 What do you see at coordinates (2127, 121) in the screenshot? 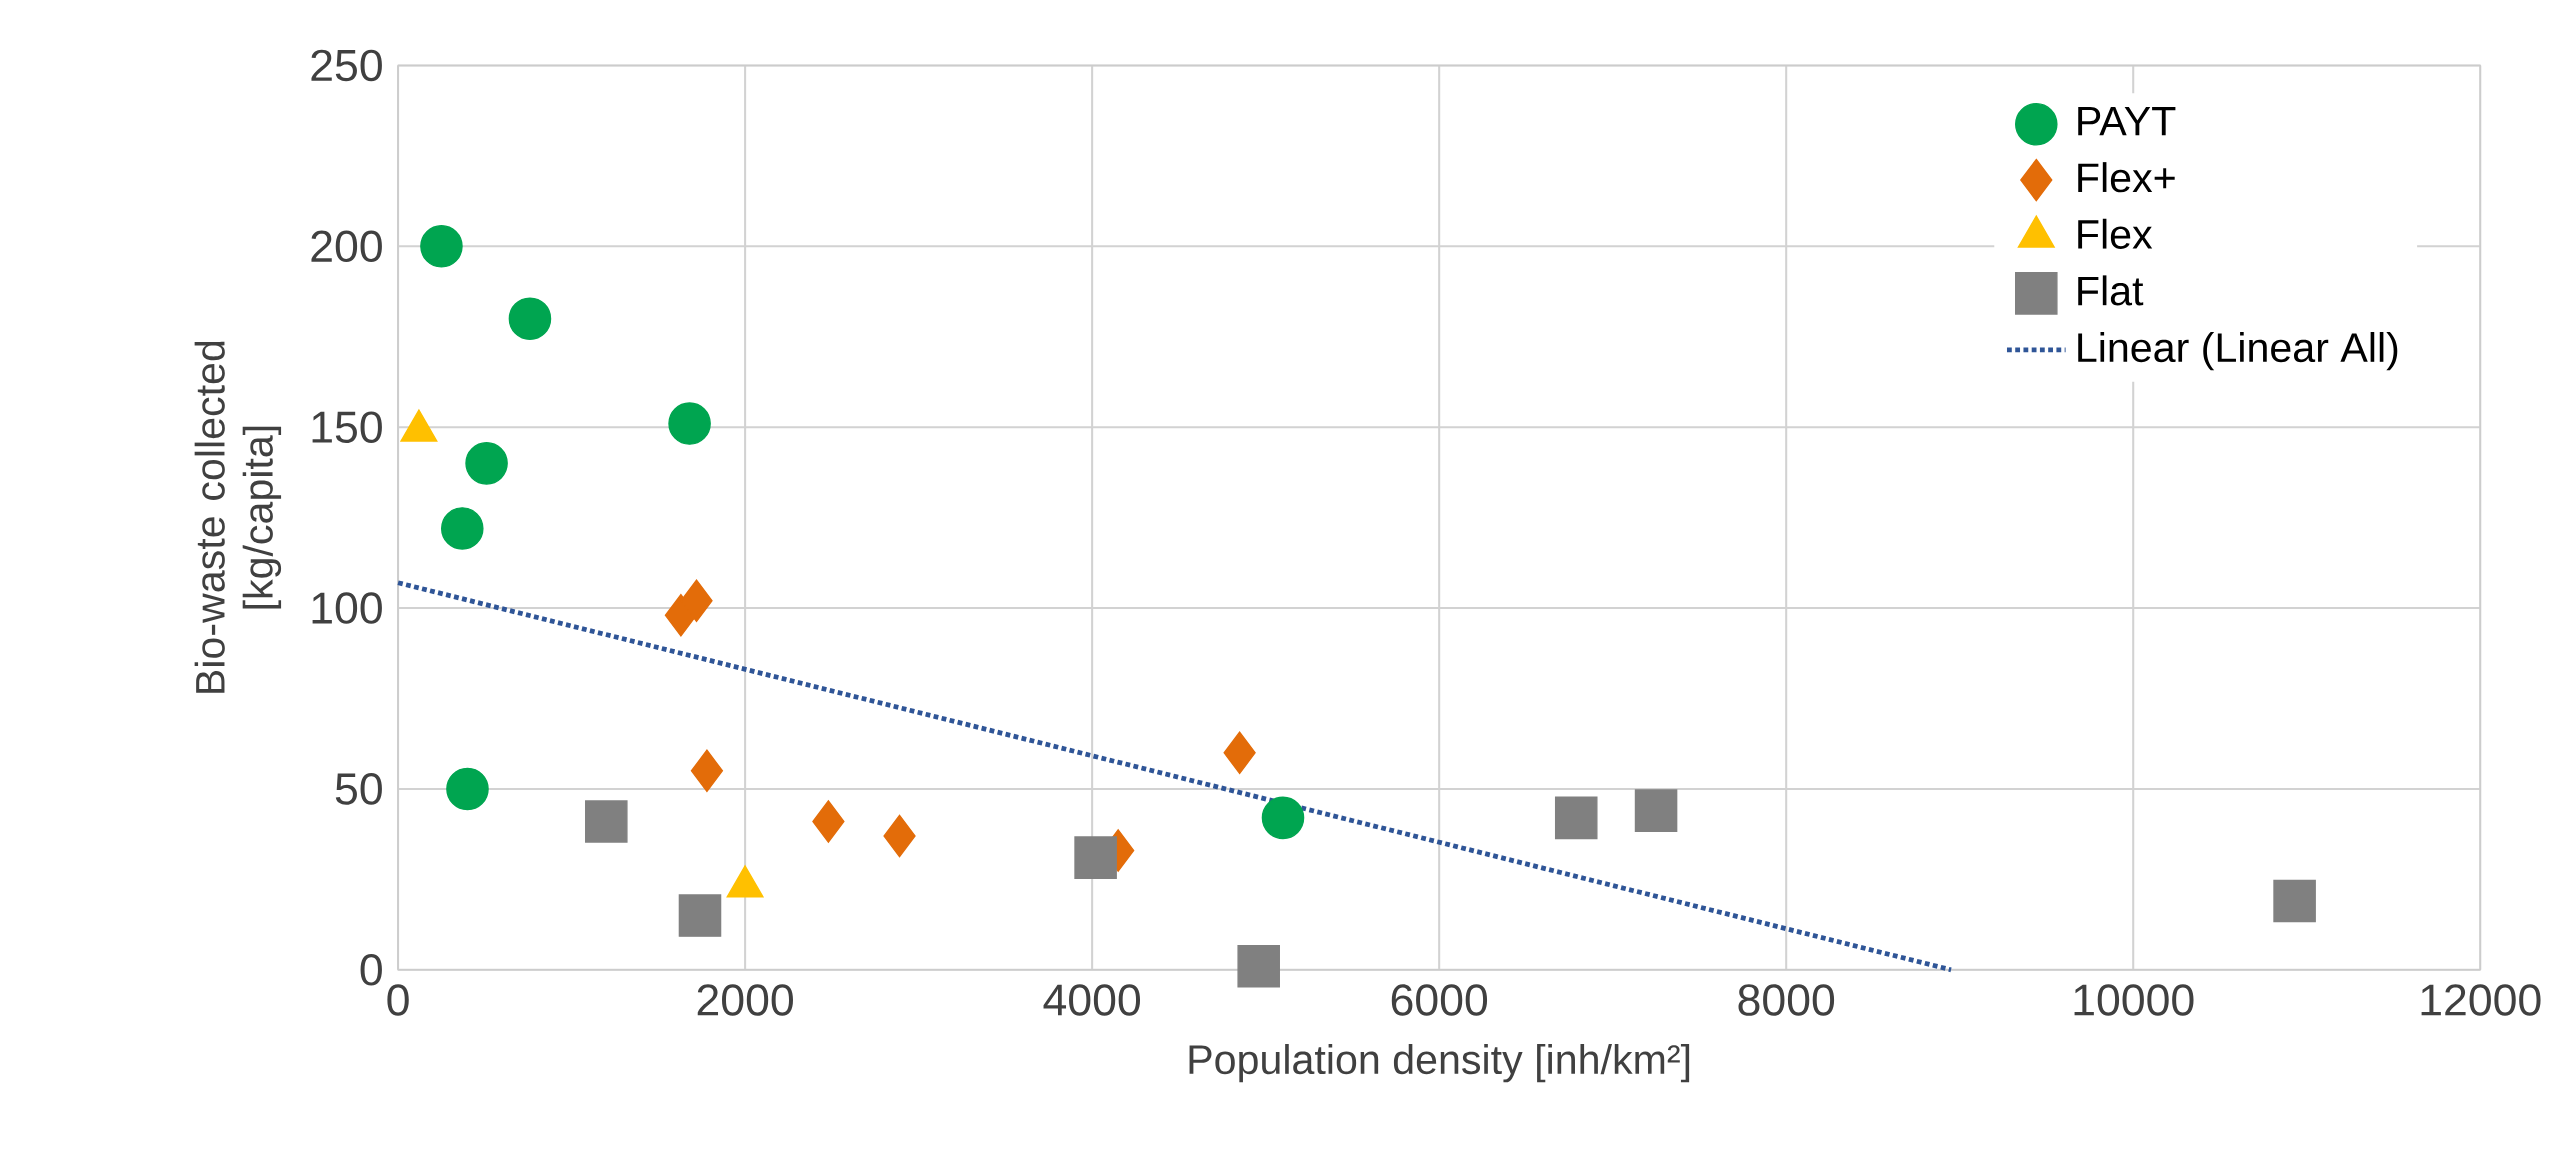
I see `legend-label: PAYT` at bounding box center [2127, 121].